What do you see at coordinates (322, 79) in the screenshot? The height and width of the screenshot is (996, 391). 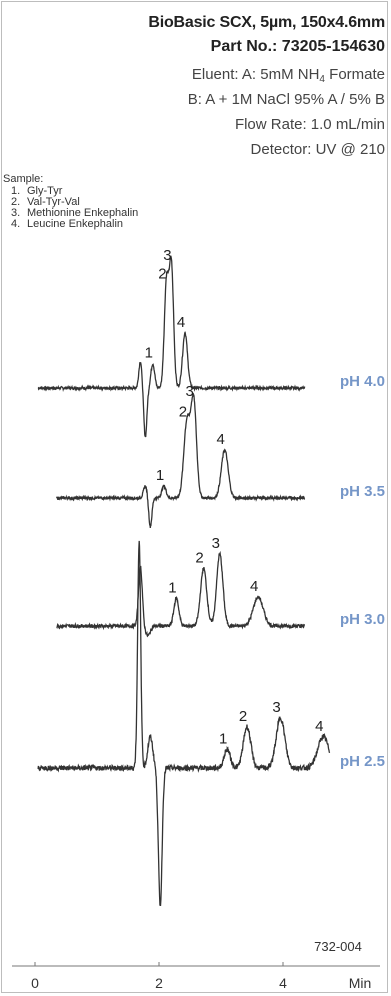 I see `eluent-a-subscript: 4` at bounding box center [322, 79].